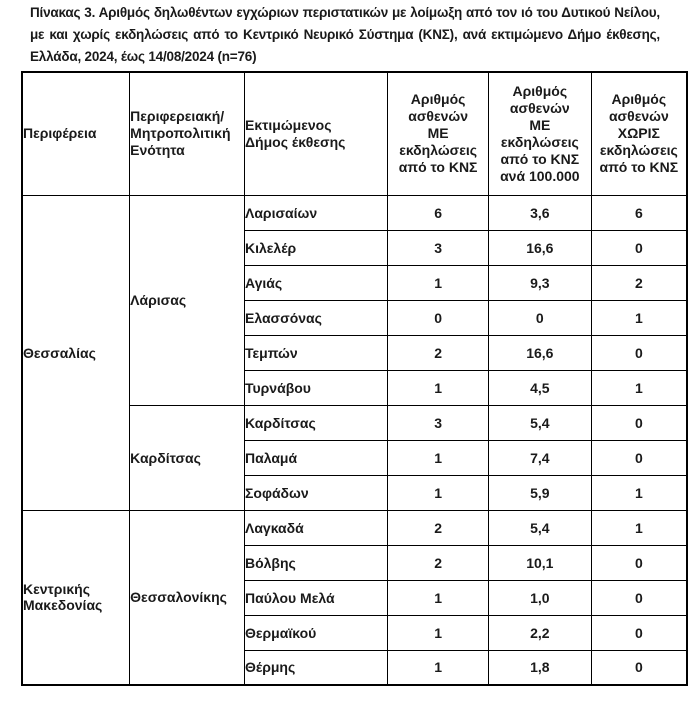 The image size is (688, 701). I want to click on municipality-cell: Παύλου Μελά, so click(316, 597).